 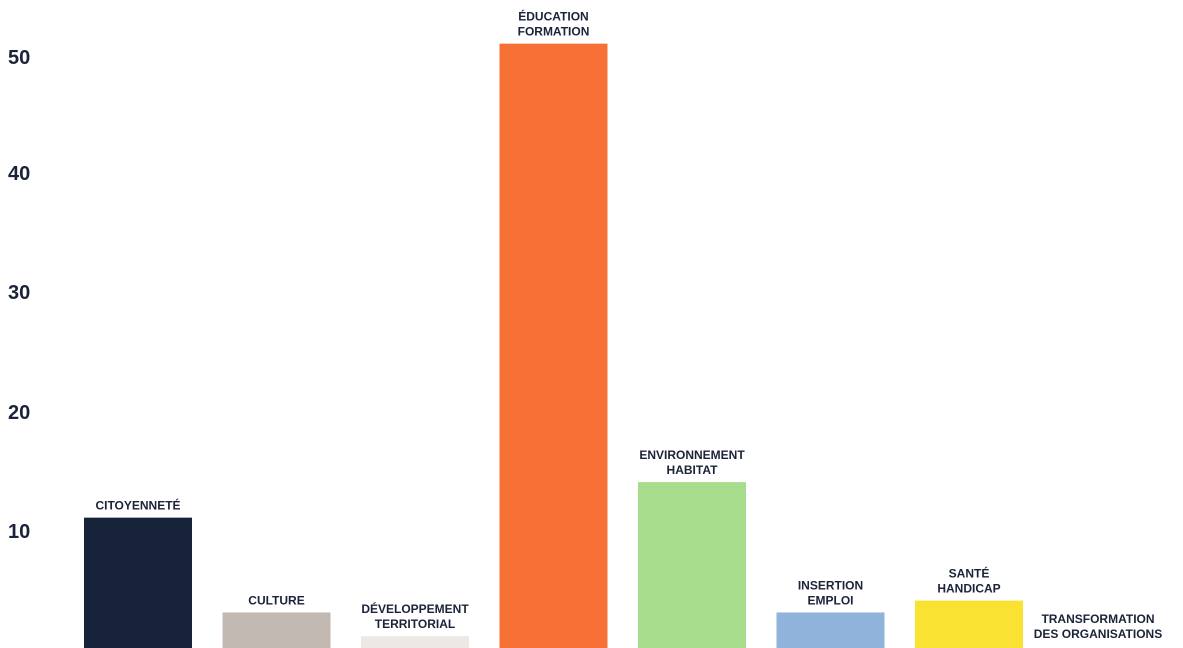 What do you see at coordinates (276, 600) in the screenshot?
I see `bar-label: CULTURE` at bounding box center [276, 600].